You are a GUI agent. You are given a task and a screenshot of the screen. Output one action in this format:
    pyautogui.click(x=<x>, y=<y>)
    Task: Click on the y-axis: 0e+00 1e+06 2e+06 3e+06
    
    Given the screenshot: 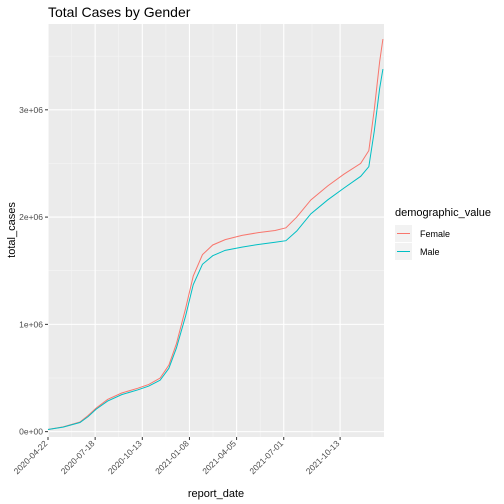 What is the action you would take?
    pyautogui.click(x=33, y=271)
    